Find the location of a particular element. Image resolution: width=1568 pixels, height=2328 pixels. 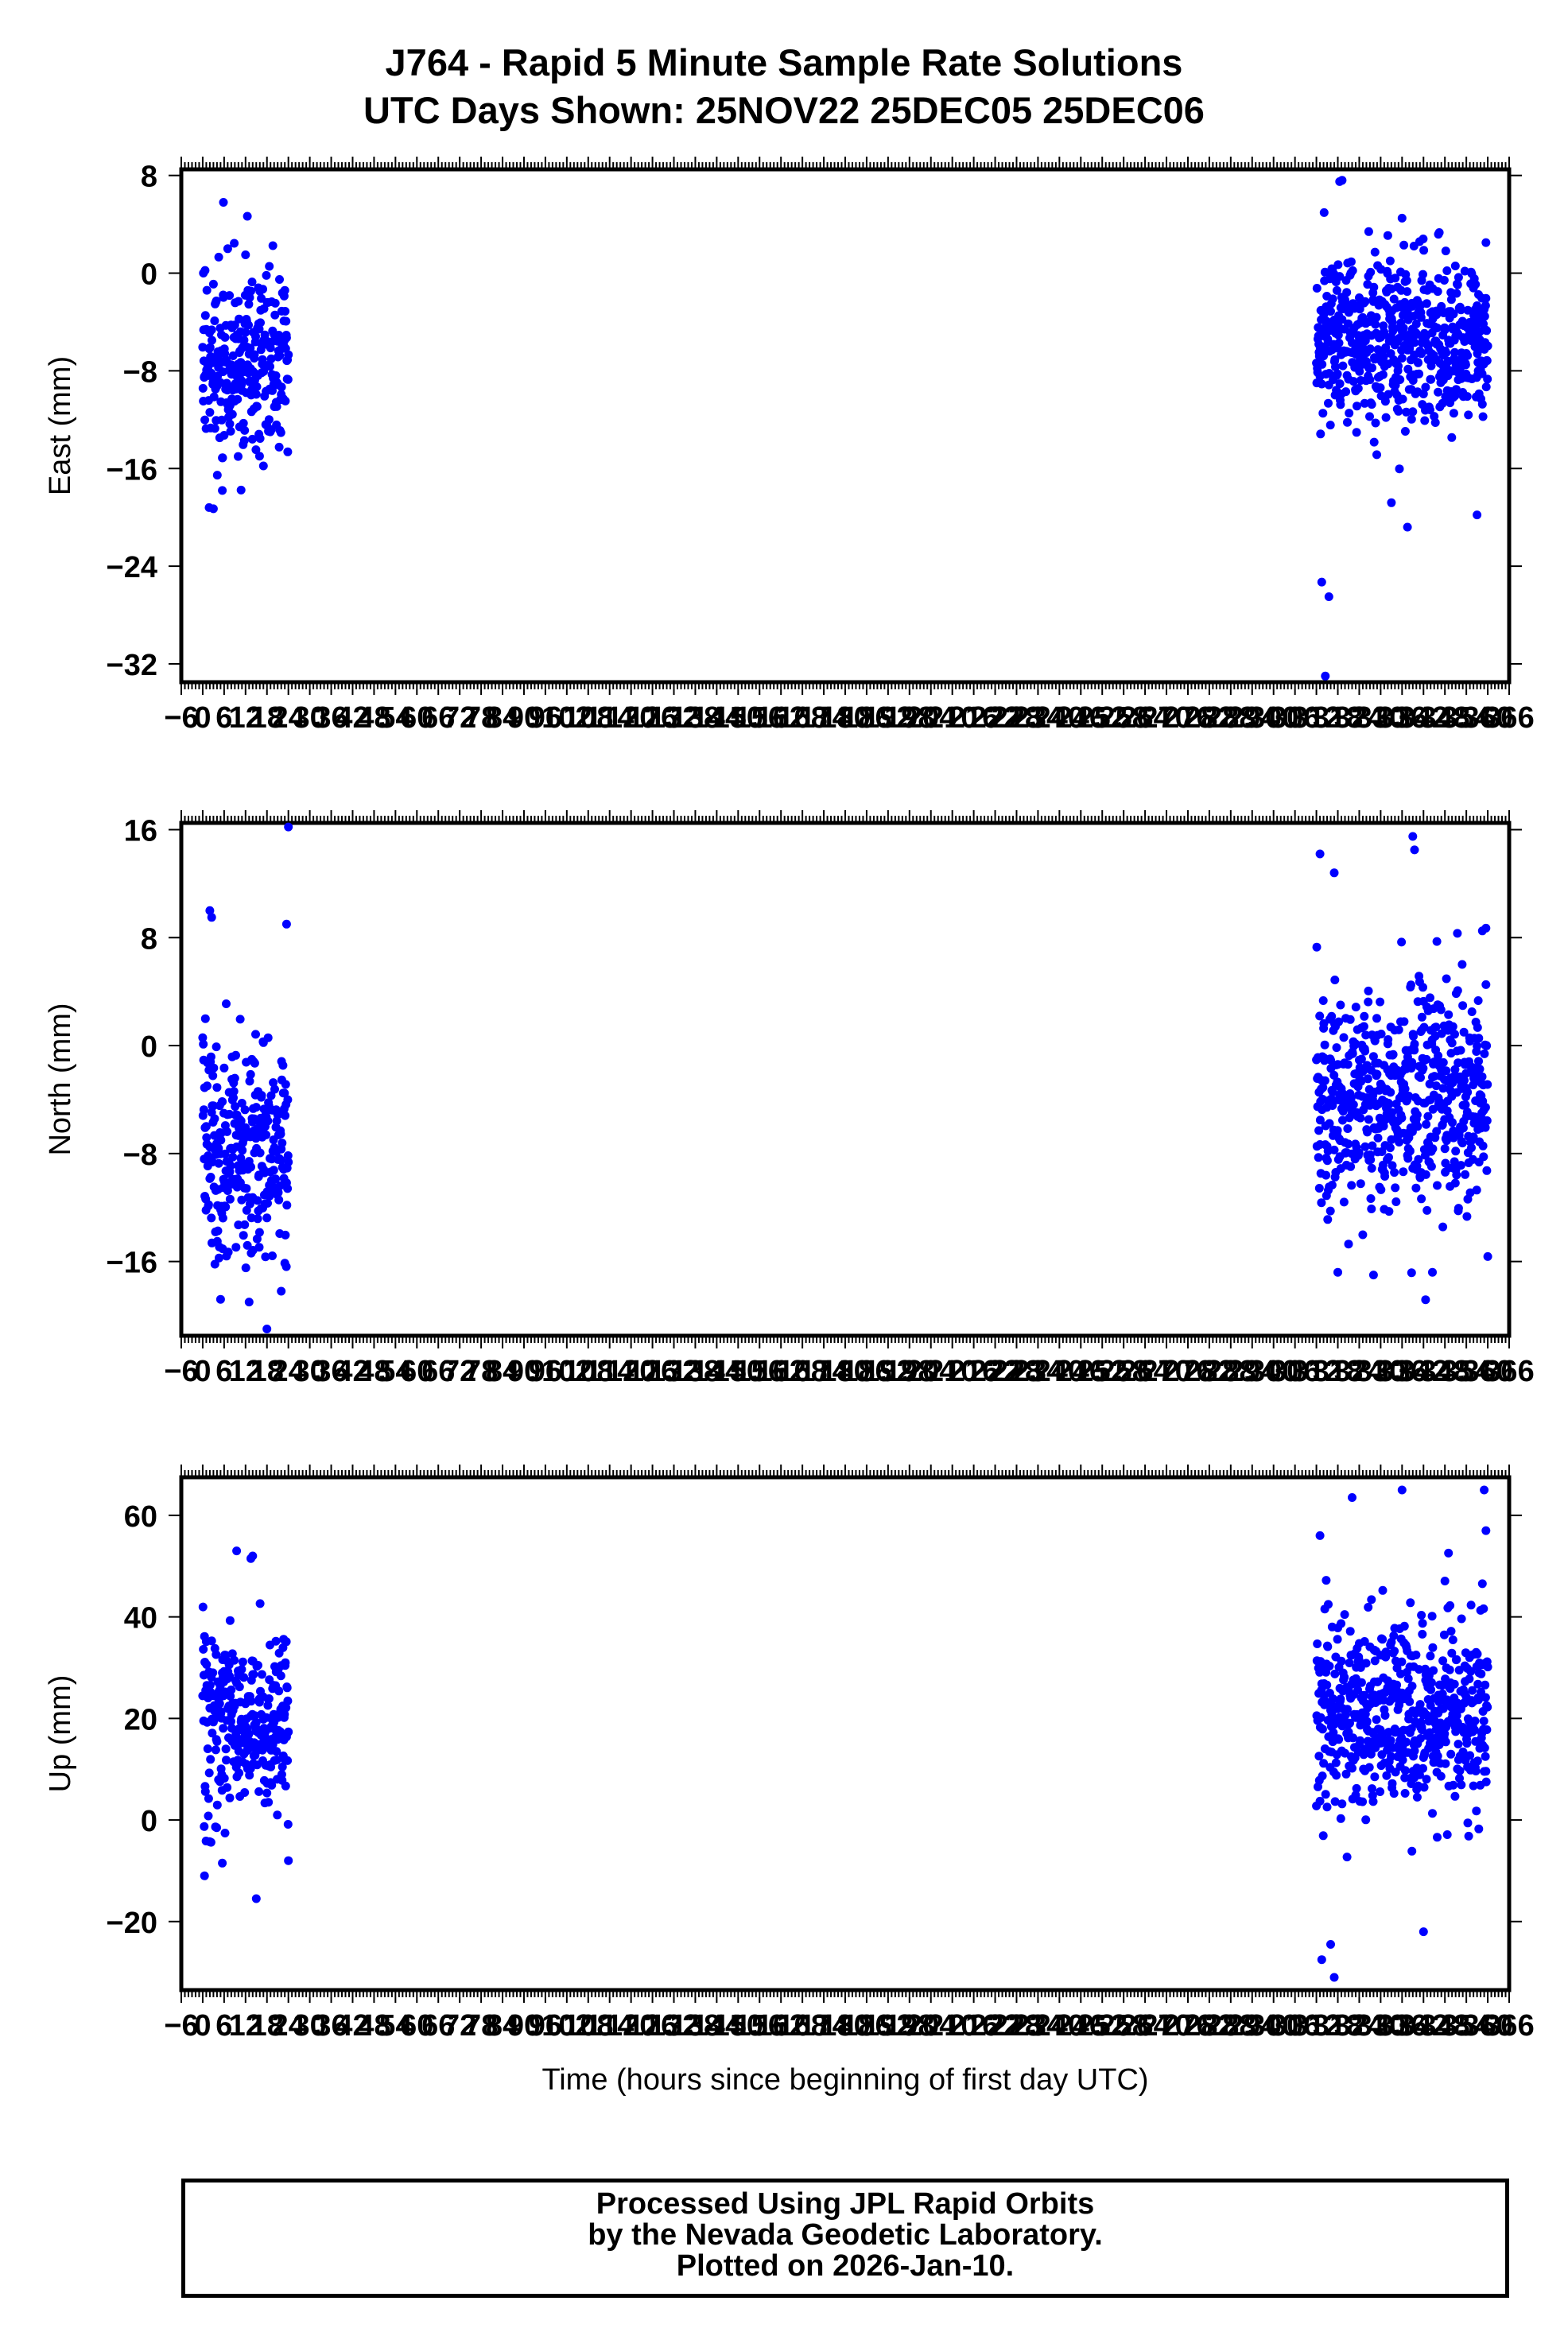

x-tick-label: 228 is located at coordinates (1017, 1371).